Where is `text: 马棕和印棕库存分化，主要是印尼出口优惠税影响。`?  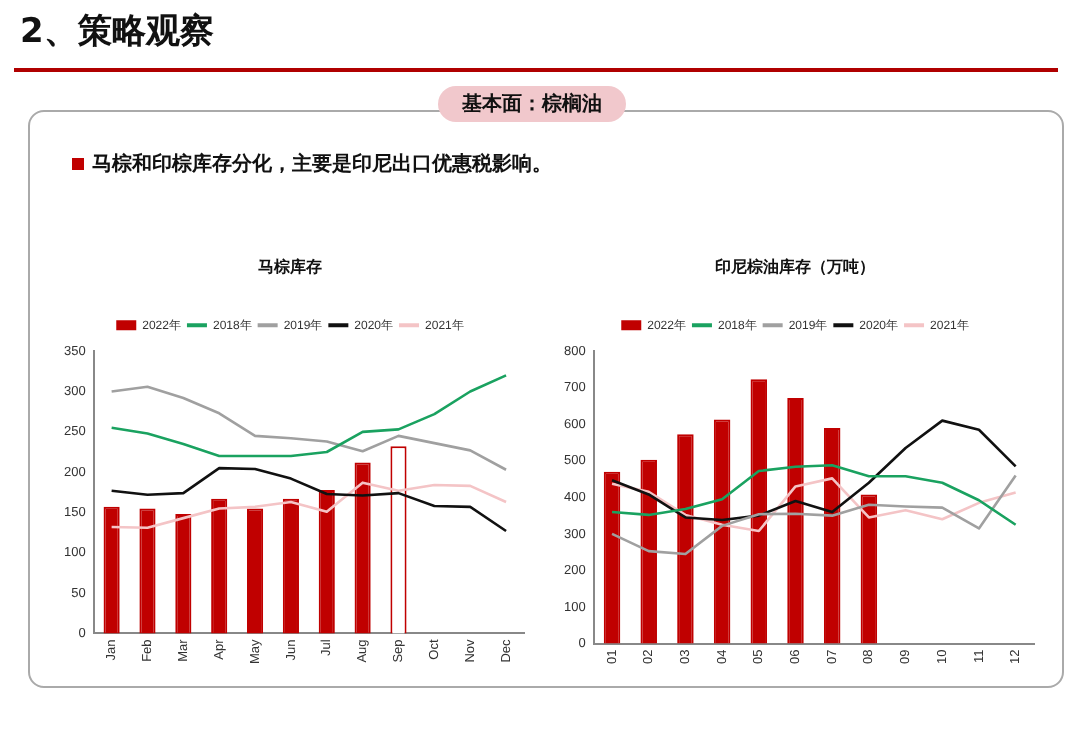 text: 马棕和印棕库存分化，主要是印尼出口优惠税影响。 is located at coordinates (321, 164).